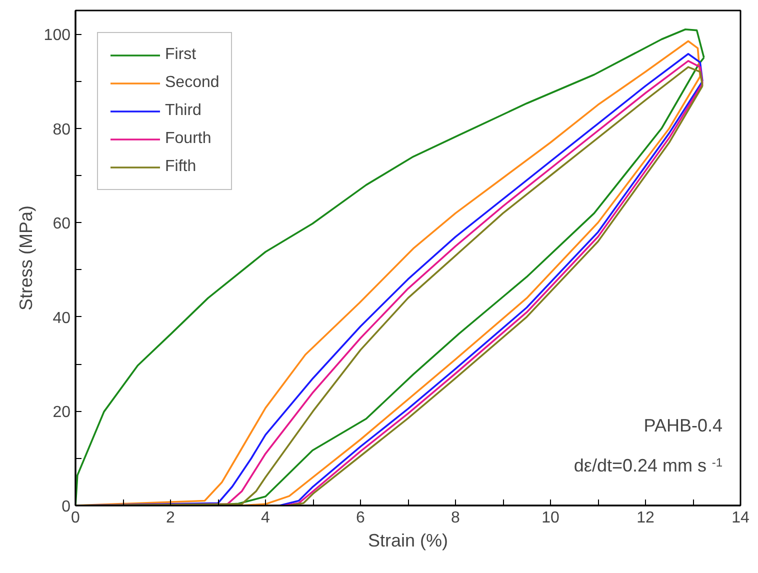 Image resolution: width=758 pixels, height=573 pixels. What do you see at coordinates (455, 518) in the screenshot?
I see `x-tick-label: 8` at bounding box center [455, 518].